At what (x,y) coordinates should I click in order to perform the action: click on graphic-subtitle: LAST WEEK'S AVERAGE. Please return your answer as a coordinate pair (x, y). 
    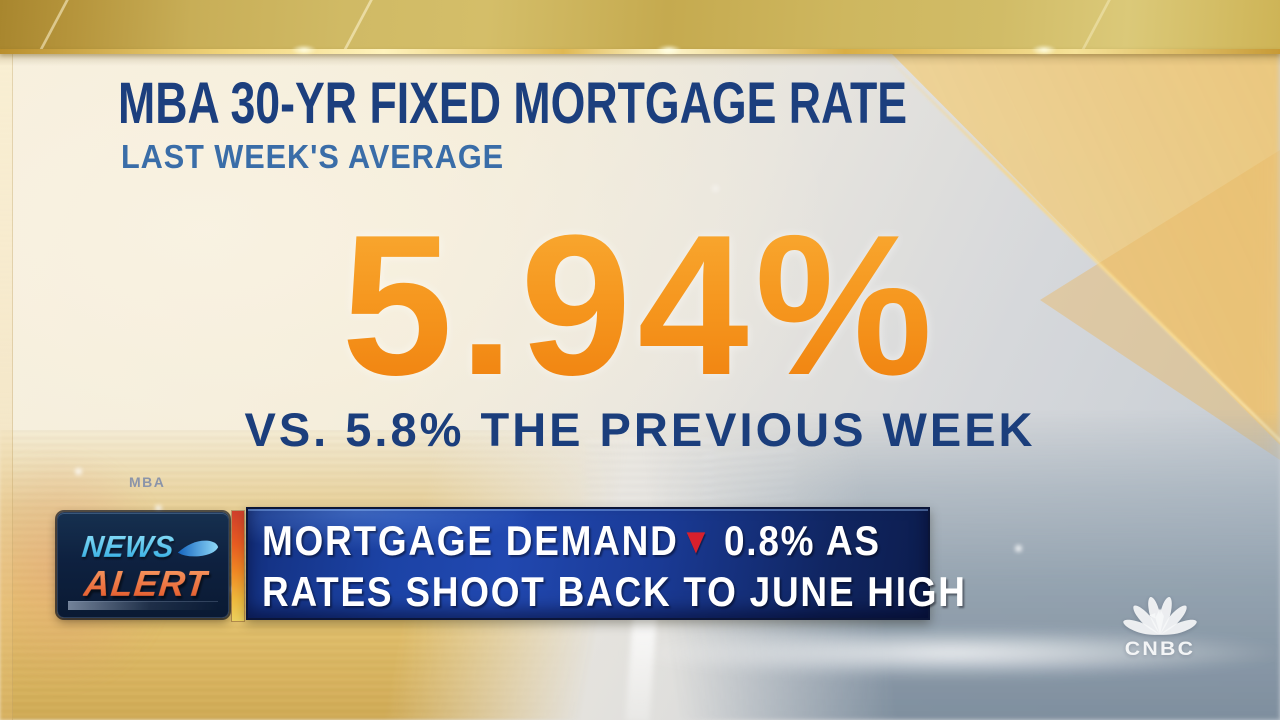
    Looking at the image, I should click on (313, 156).